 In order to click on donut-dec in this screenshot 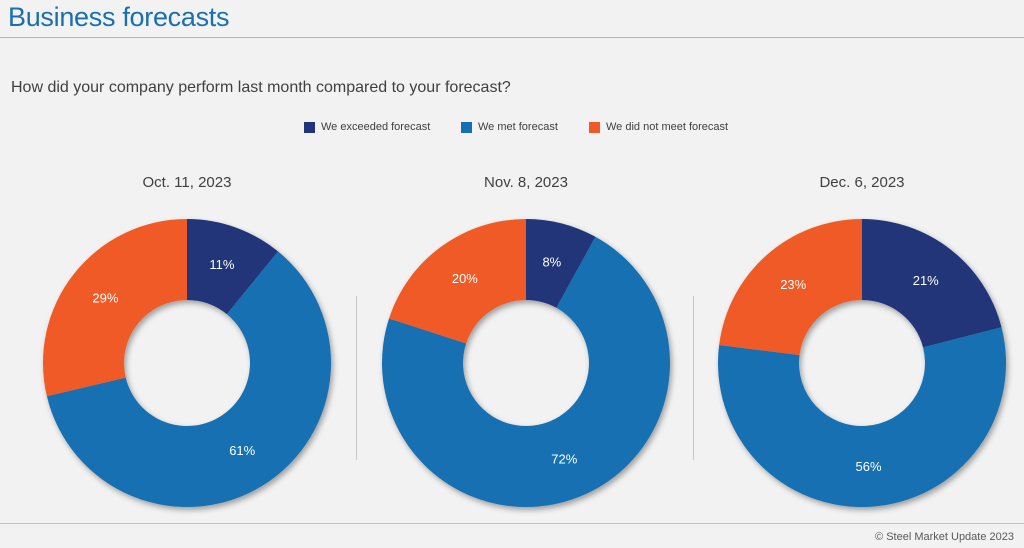, I will do `click(861, 363)`.